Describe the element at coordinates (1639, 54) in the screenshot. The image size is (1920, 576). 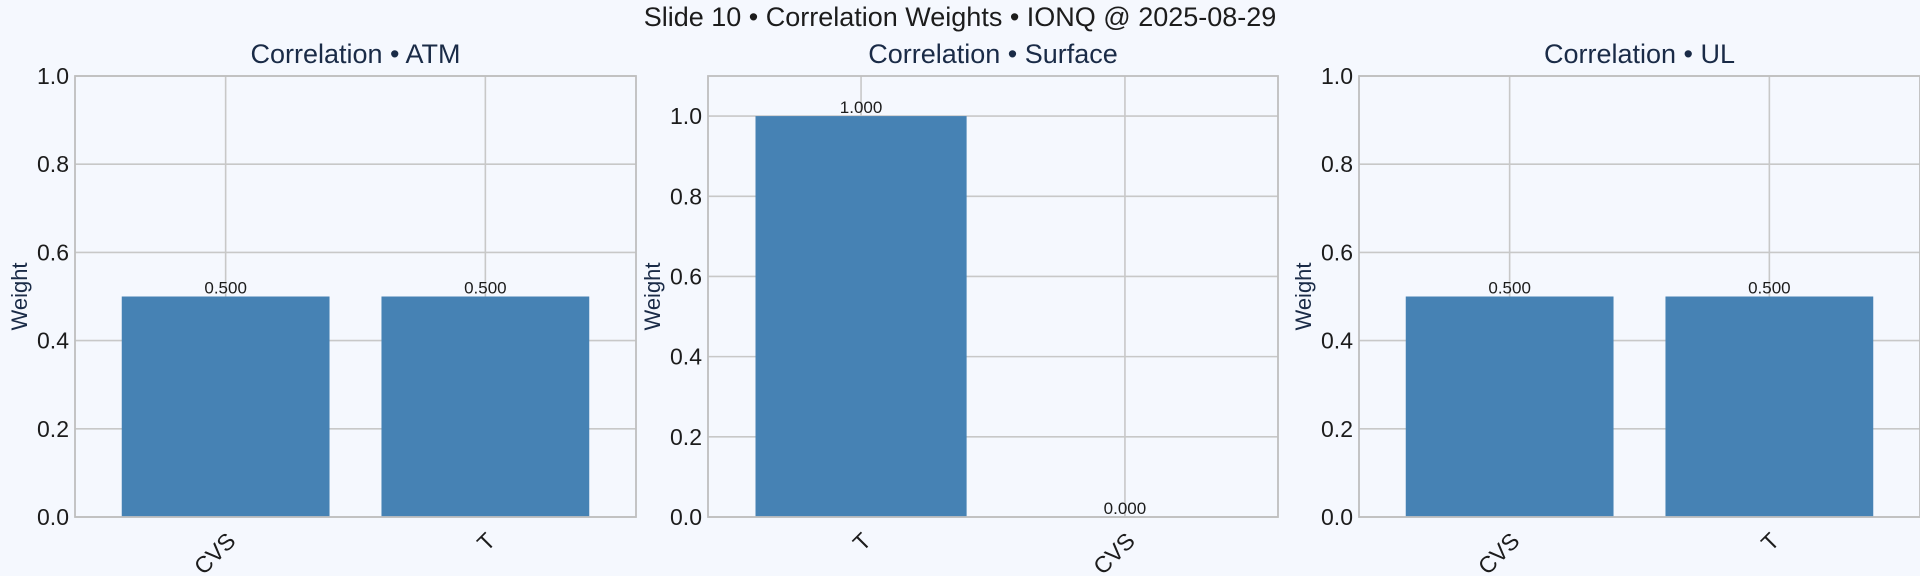
I see `chart-title: Correlation • UL` at that location.